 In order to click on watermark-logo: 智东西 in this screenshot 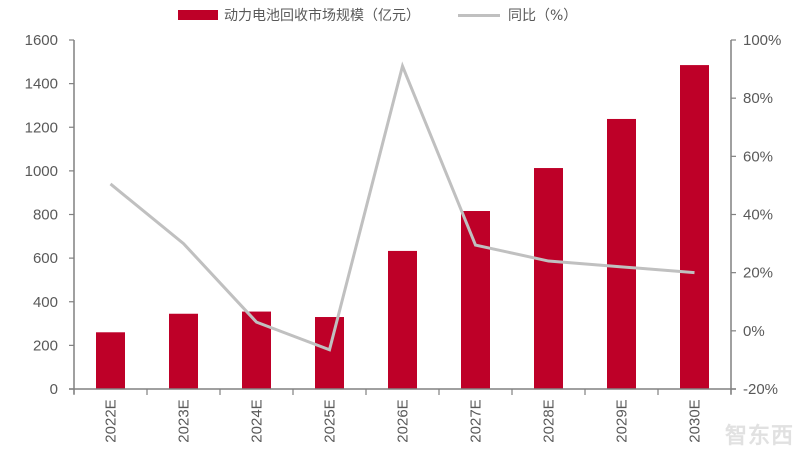, I will do `click(759, 436)`.